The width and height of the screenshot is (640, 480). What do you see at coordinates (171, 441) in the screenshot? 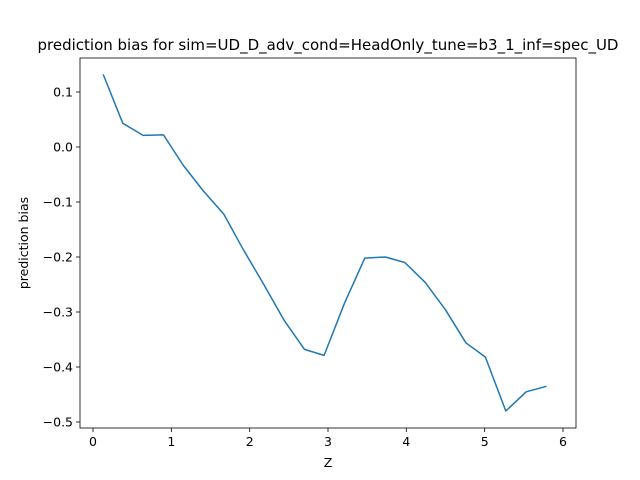
I see `x-tick-label: 1` at bounding box center [171, 441].